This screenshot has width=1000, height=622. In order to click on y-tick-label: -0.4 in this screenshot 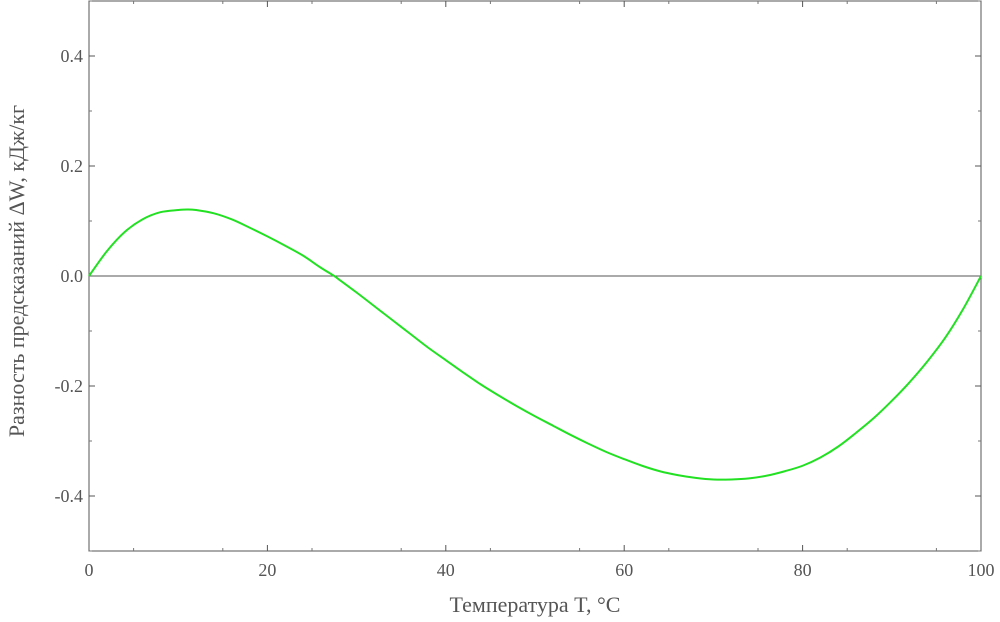, I will do `click(69, 496)`.